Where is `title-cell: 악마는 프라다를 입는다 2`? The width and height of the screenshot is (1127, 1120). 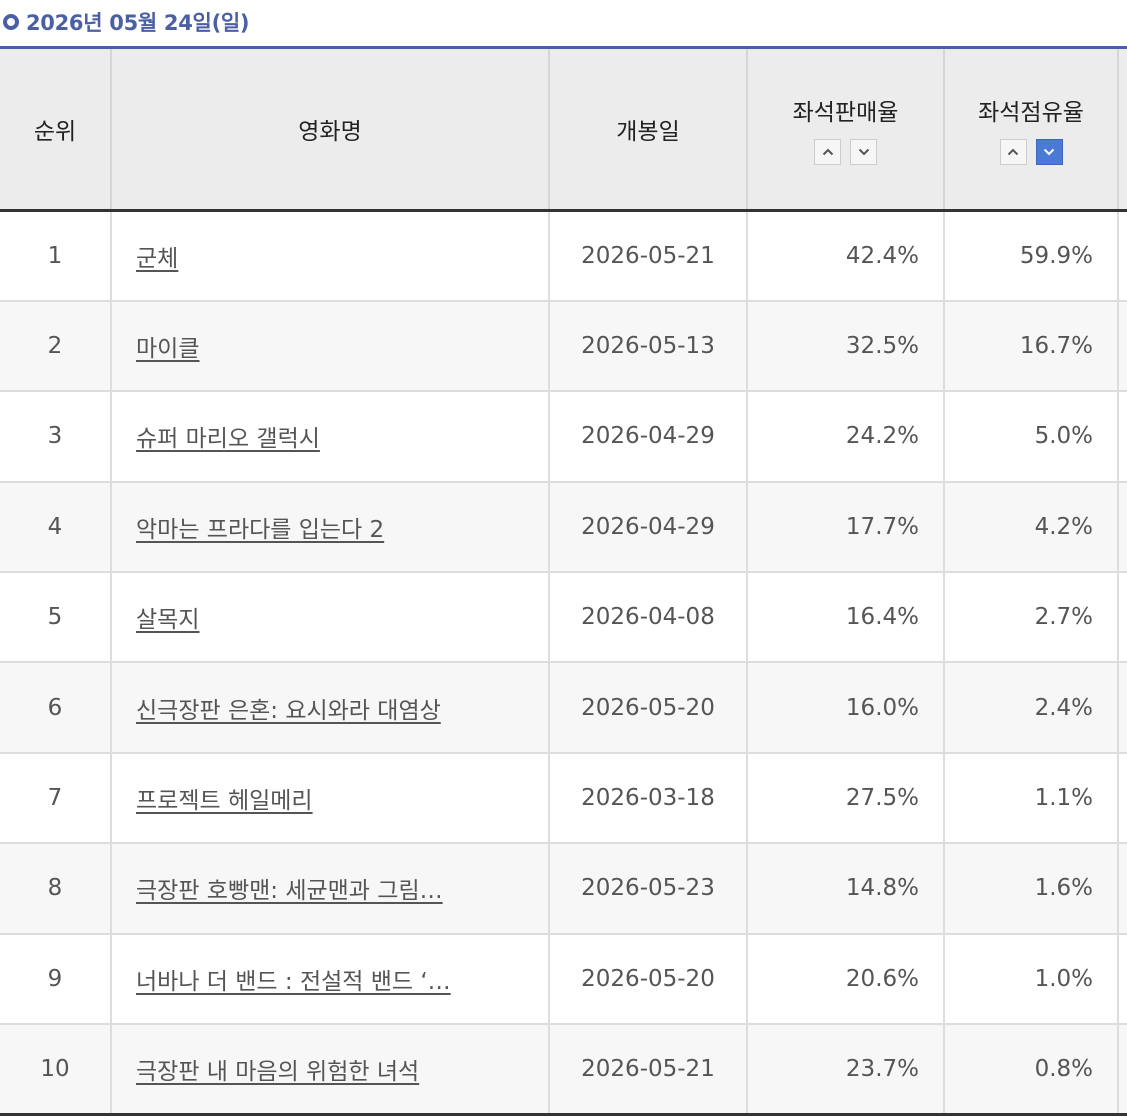 title-cell: 악마는 프라다를 입는다 2 is located at coordinates (330, 527).